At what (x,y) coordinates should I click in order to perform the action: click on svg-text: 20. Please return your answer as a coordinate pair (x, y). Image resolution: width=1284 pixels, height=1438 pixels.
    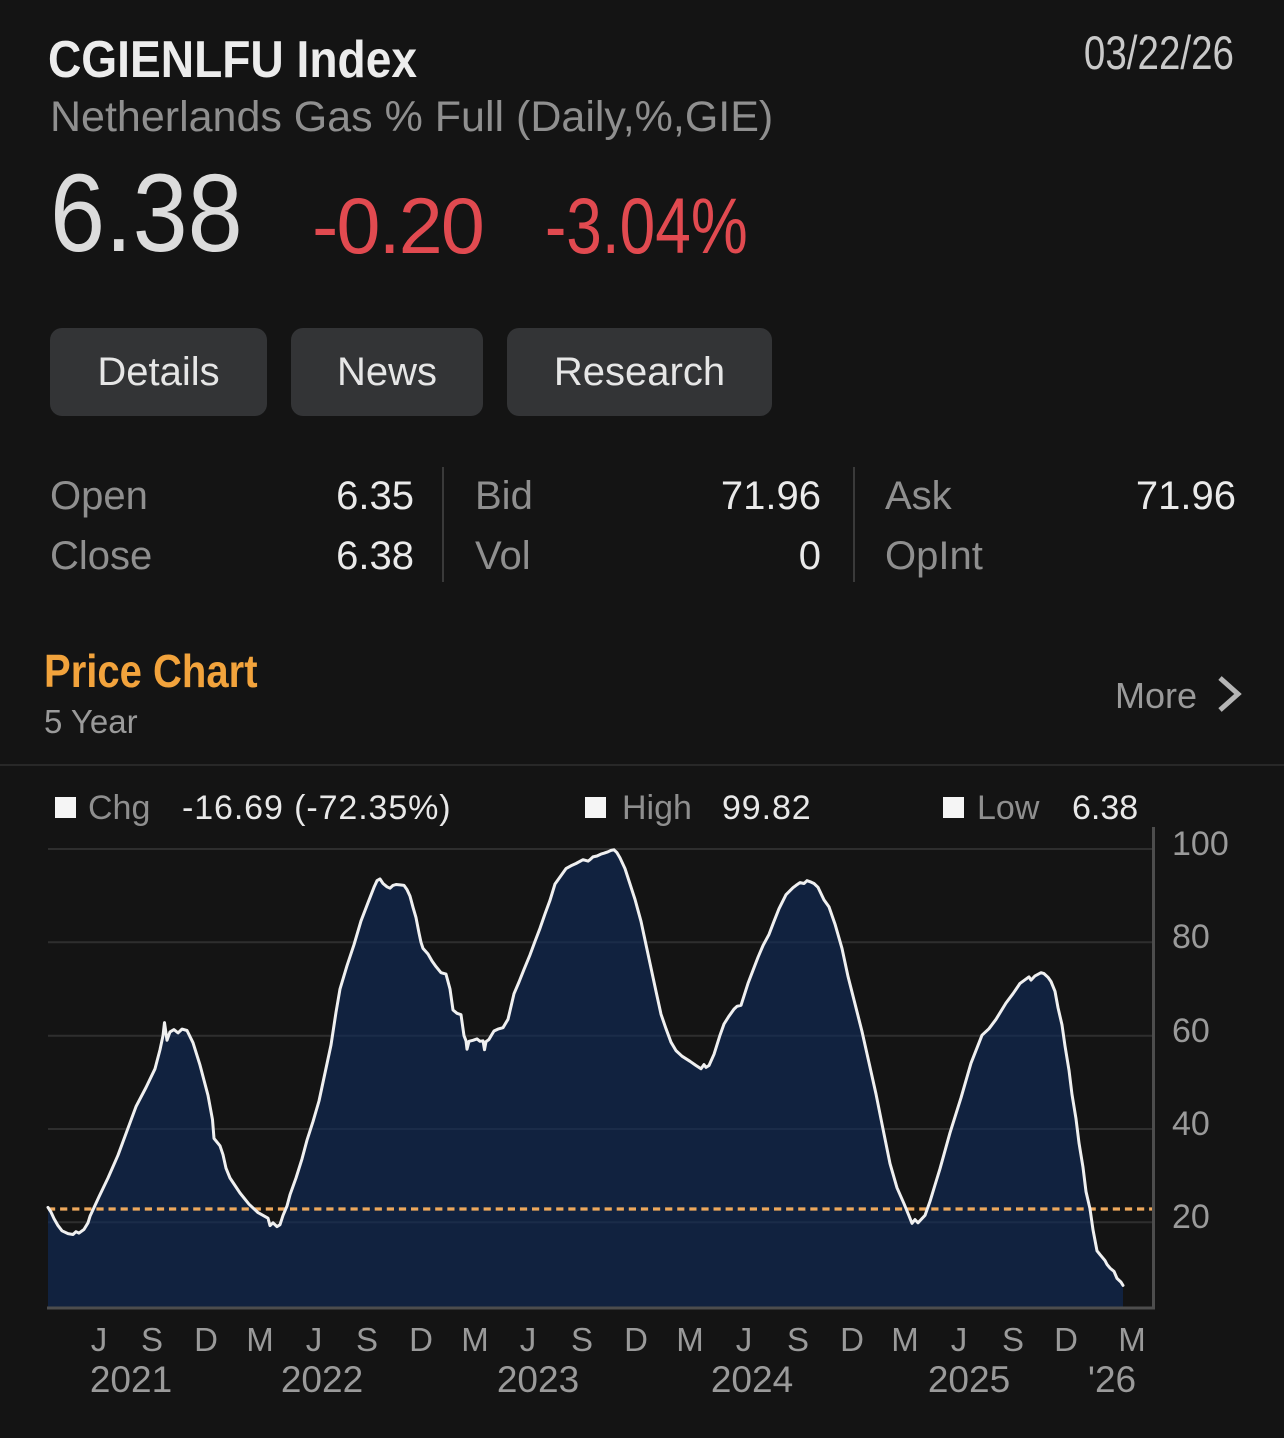
    Looking at the image, I should click on (1191, 1217).